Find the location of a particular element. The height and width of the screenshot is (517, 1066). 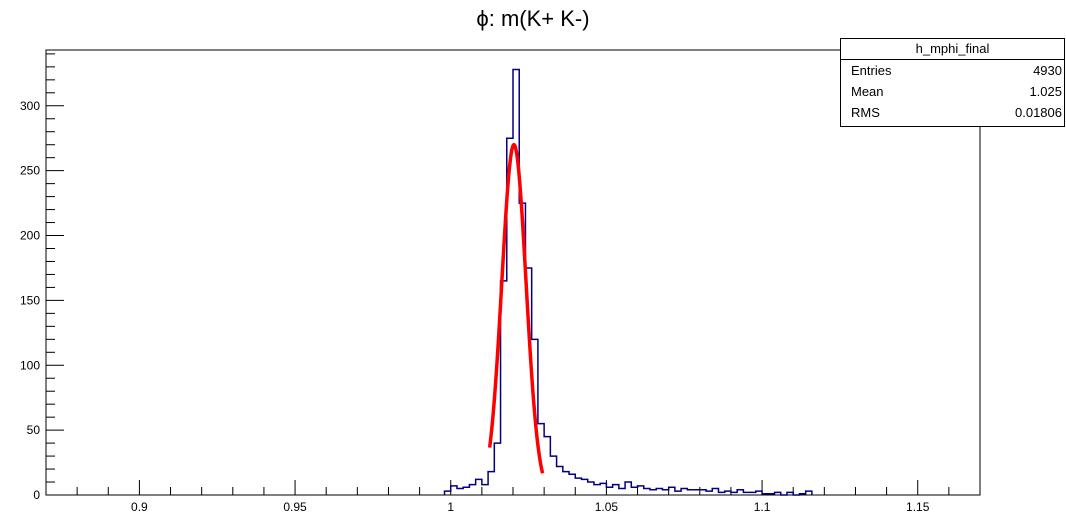

stats-histogram-name: h_mphi_final is located at coordinates (952, 49).